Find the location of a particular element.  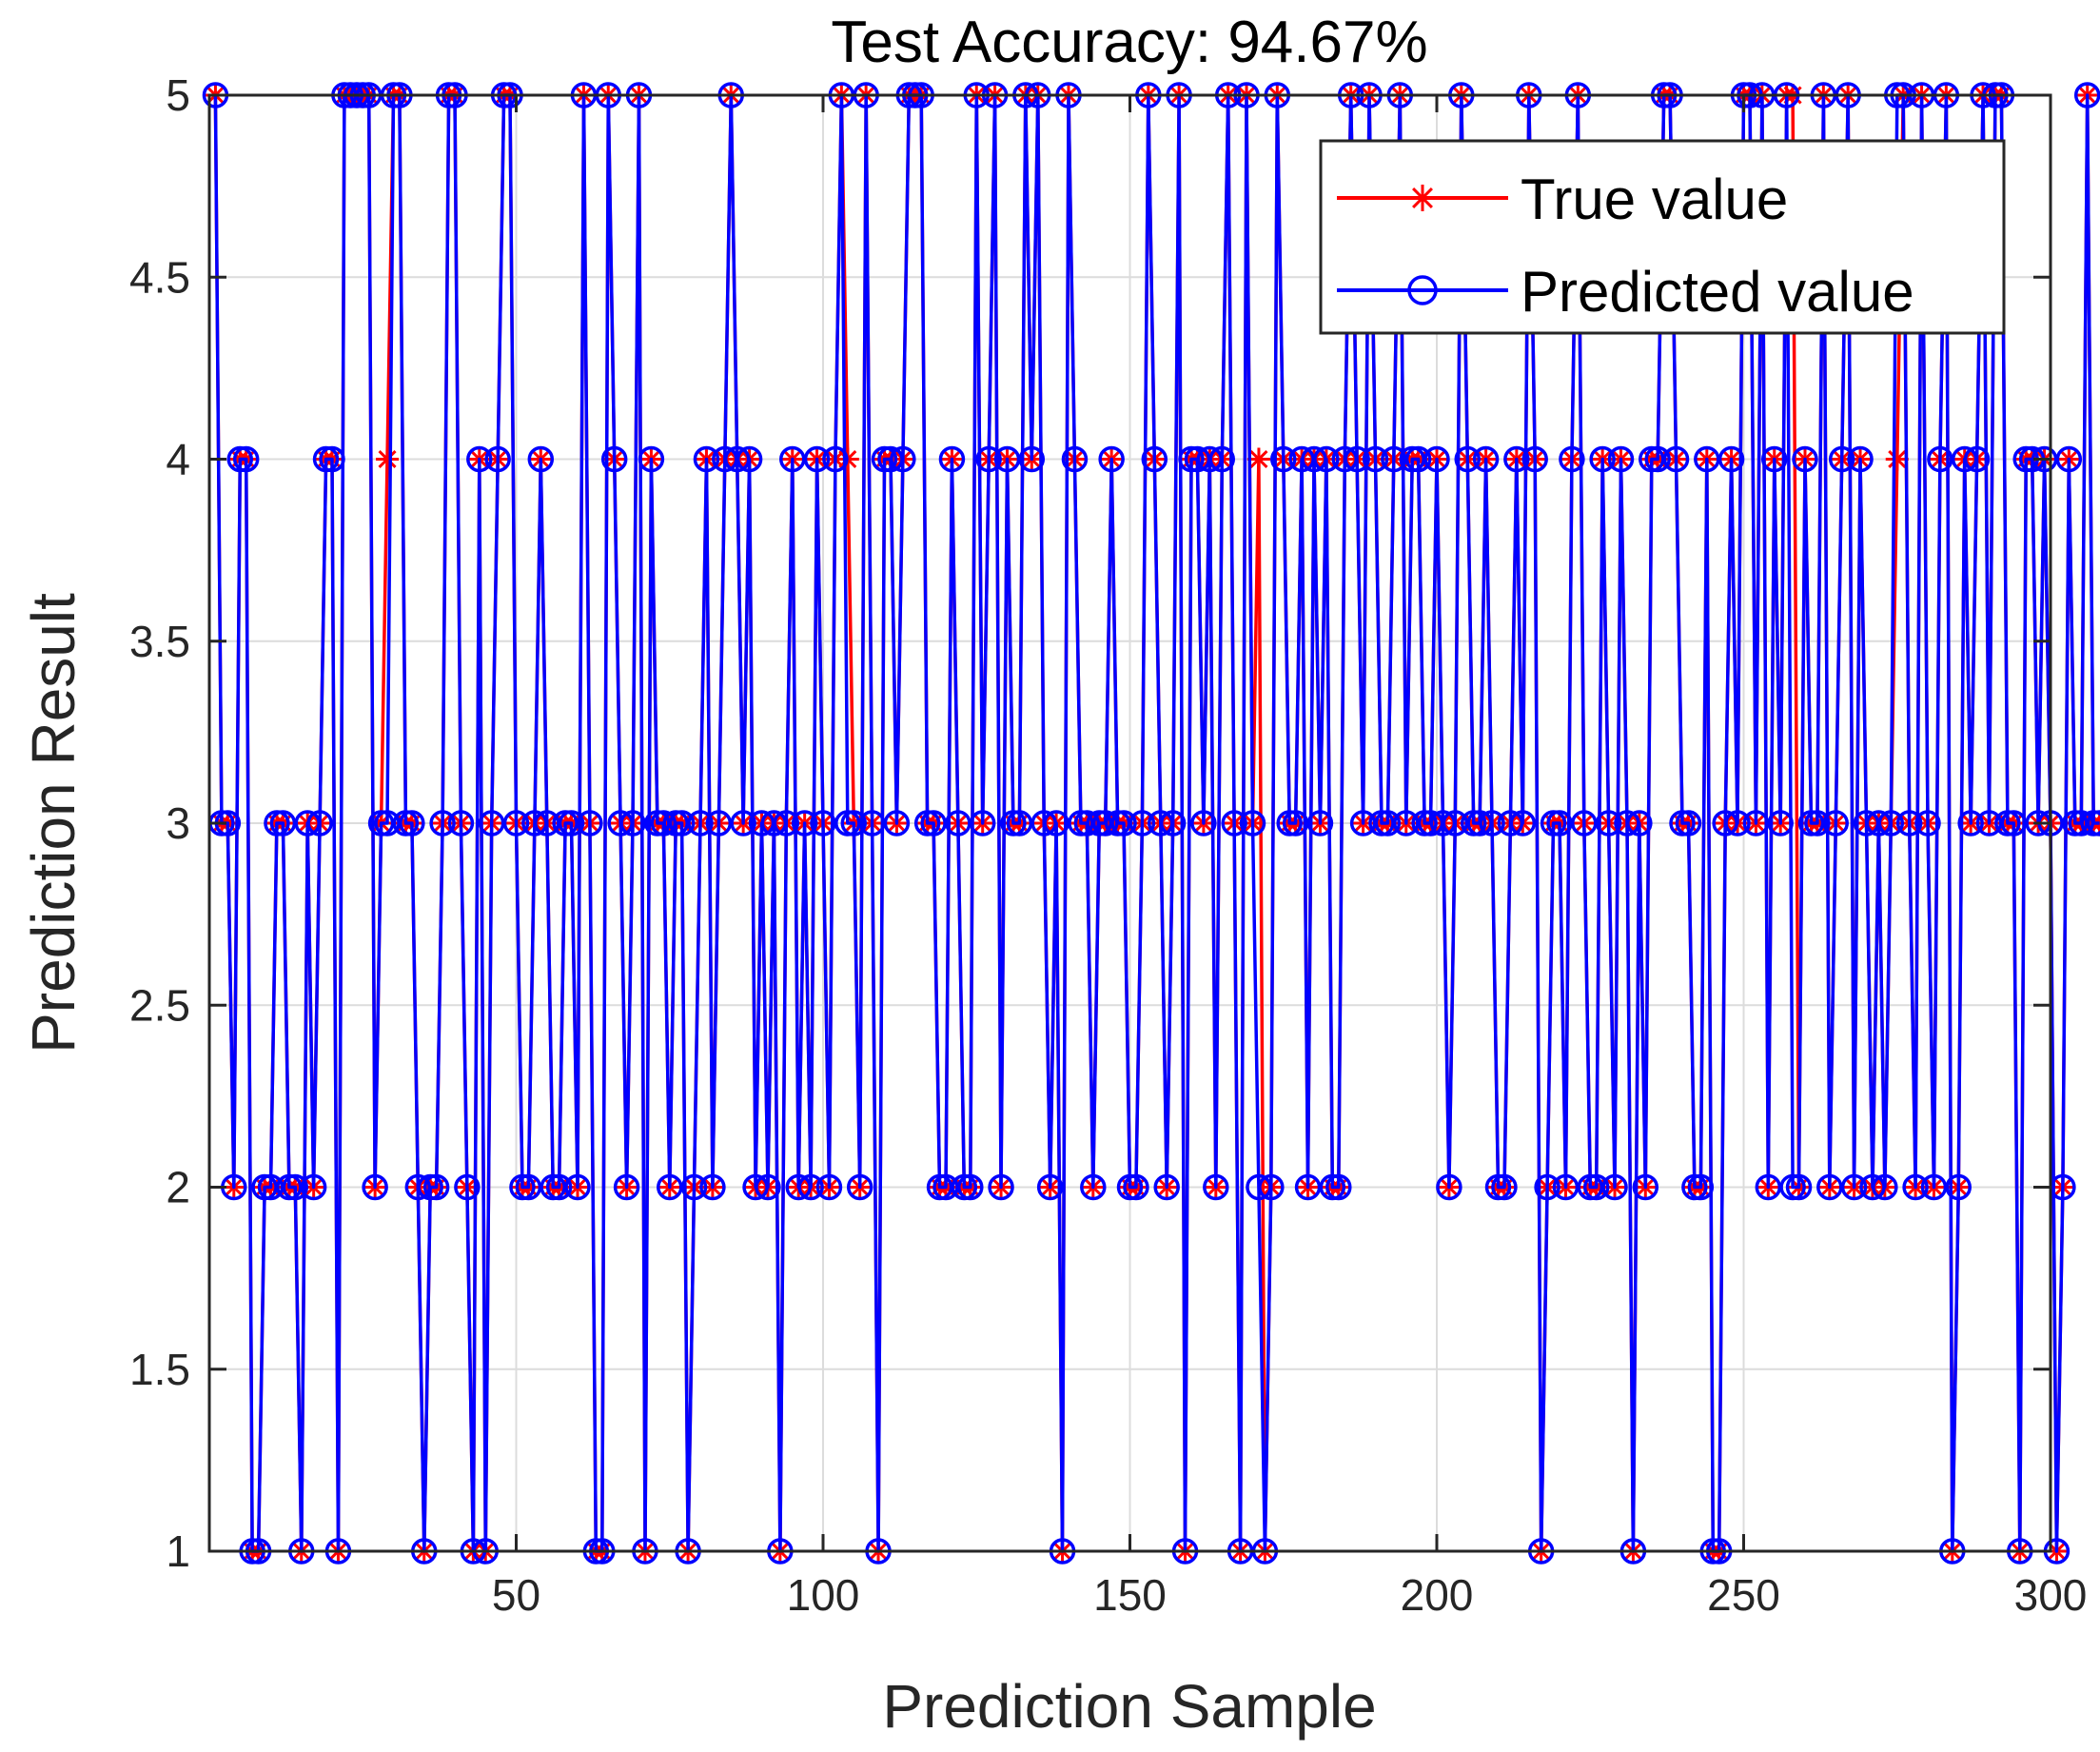

y-tick-label: 4 is located at coordinates (178, 459).